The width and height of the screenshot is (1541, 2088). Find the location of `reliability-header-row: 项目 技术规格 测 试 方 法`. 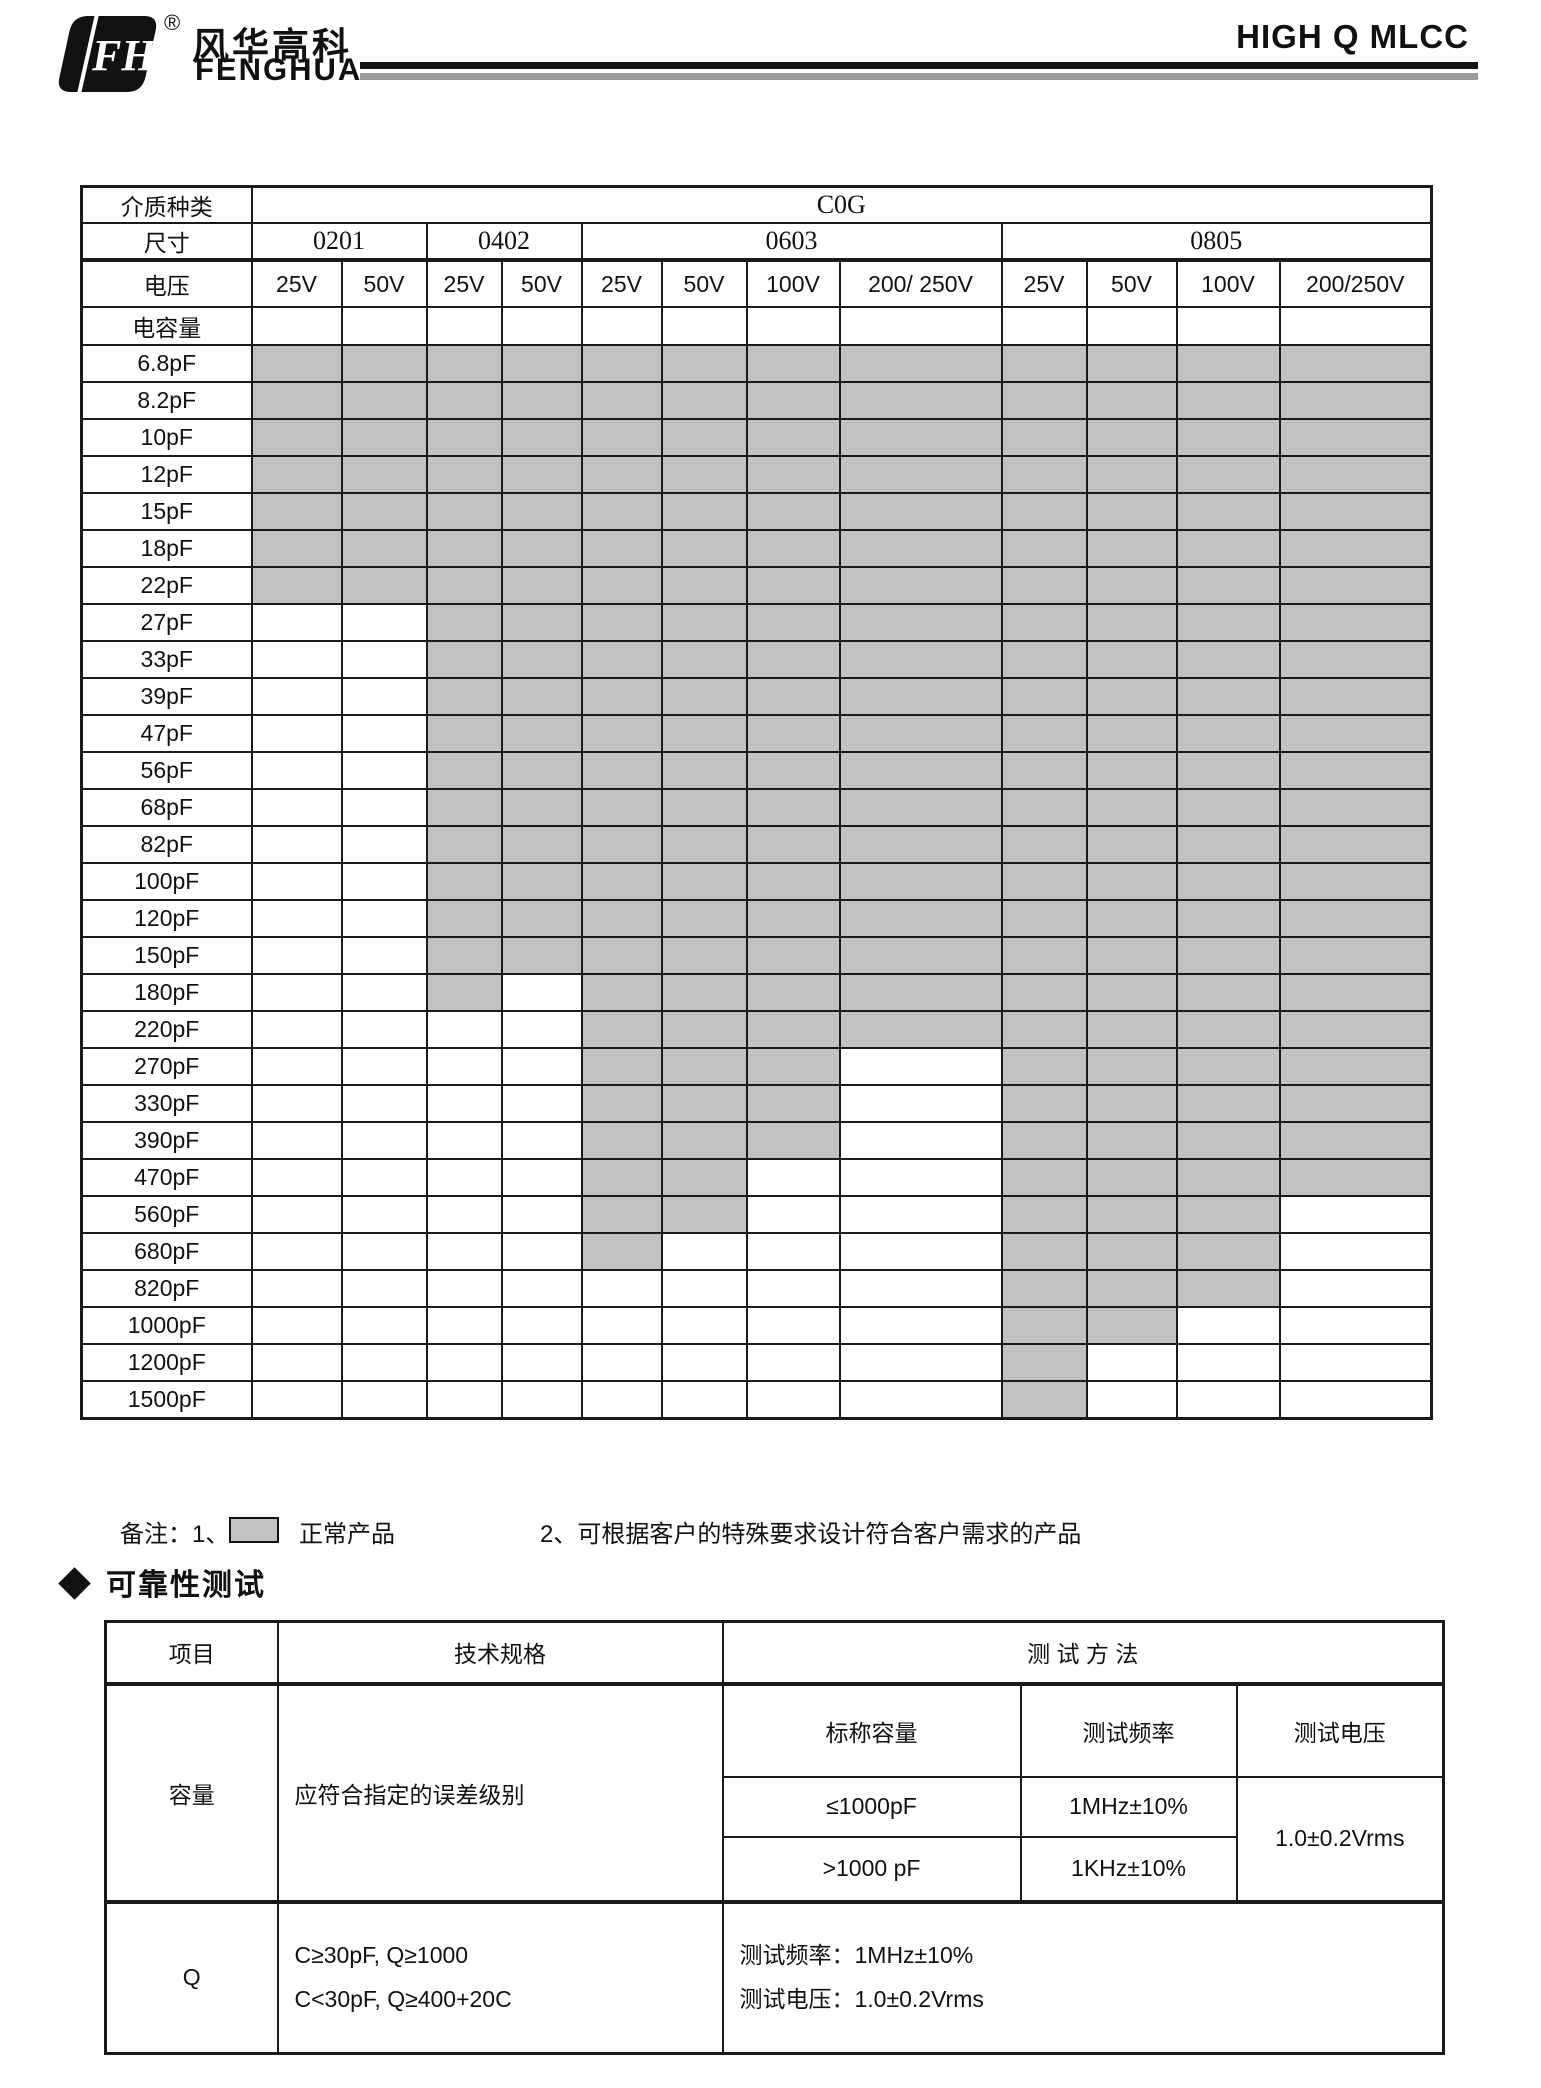

reliability-header-row: 项目 技术规格 测 试 方 法 is located at coordinates (774, 1653).